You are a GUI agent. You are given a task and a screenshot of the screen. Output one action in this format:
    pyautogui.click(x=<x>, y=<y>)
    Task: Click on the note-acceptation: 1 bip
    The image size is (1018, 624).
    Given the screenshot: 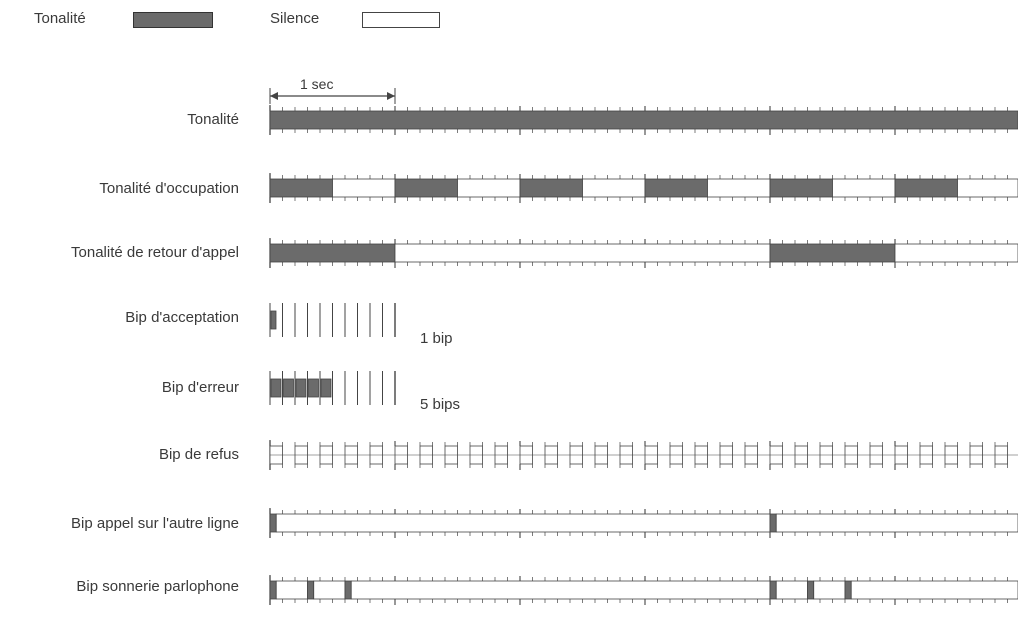 What is the action you would take?
    pyautogui.click(x=436, y=338)
    